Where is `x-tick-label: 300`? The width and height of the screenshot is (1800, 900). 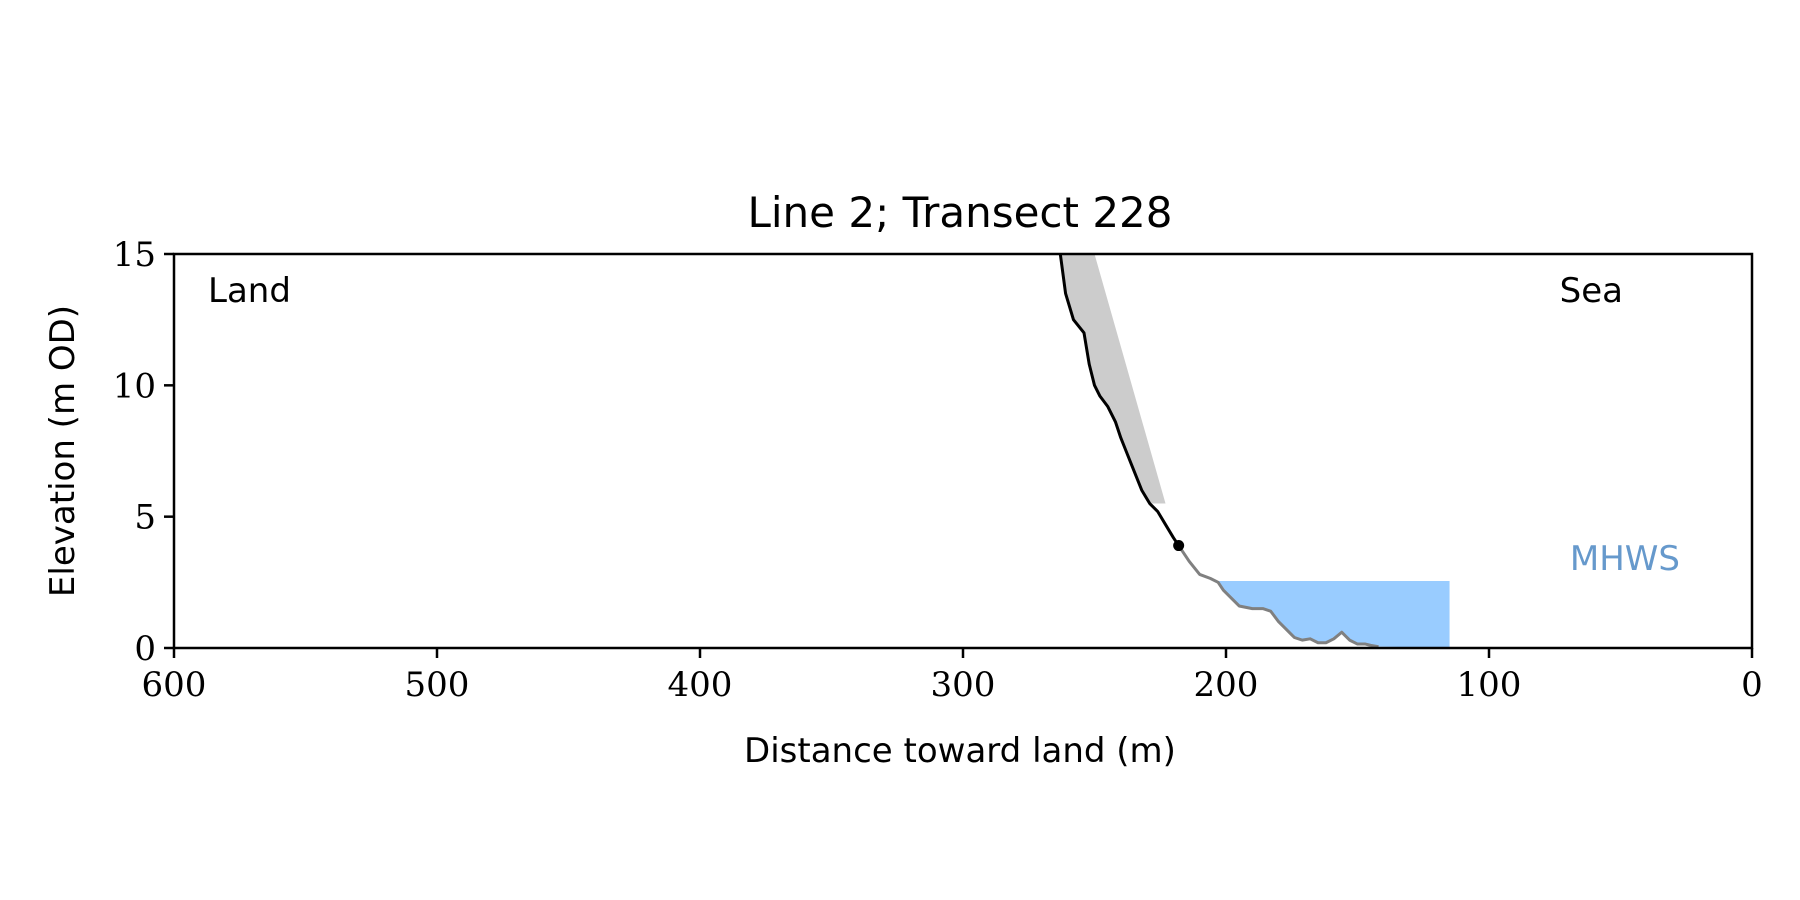
x-tick-label: 300 is located at coordinates (963, 685).